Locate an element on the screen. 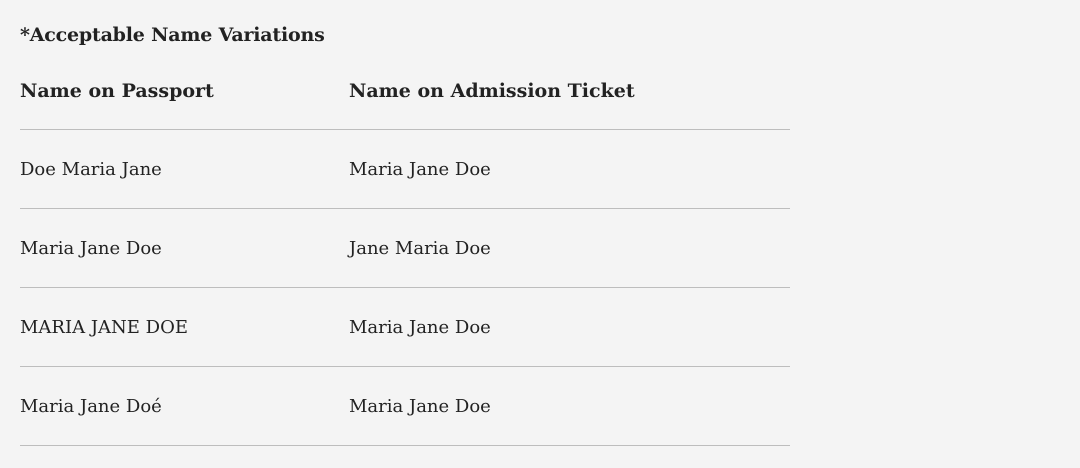  table-row: Doe Maria Jane Maria Jane Doe is located at coordinates (405, 169).